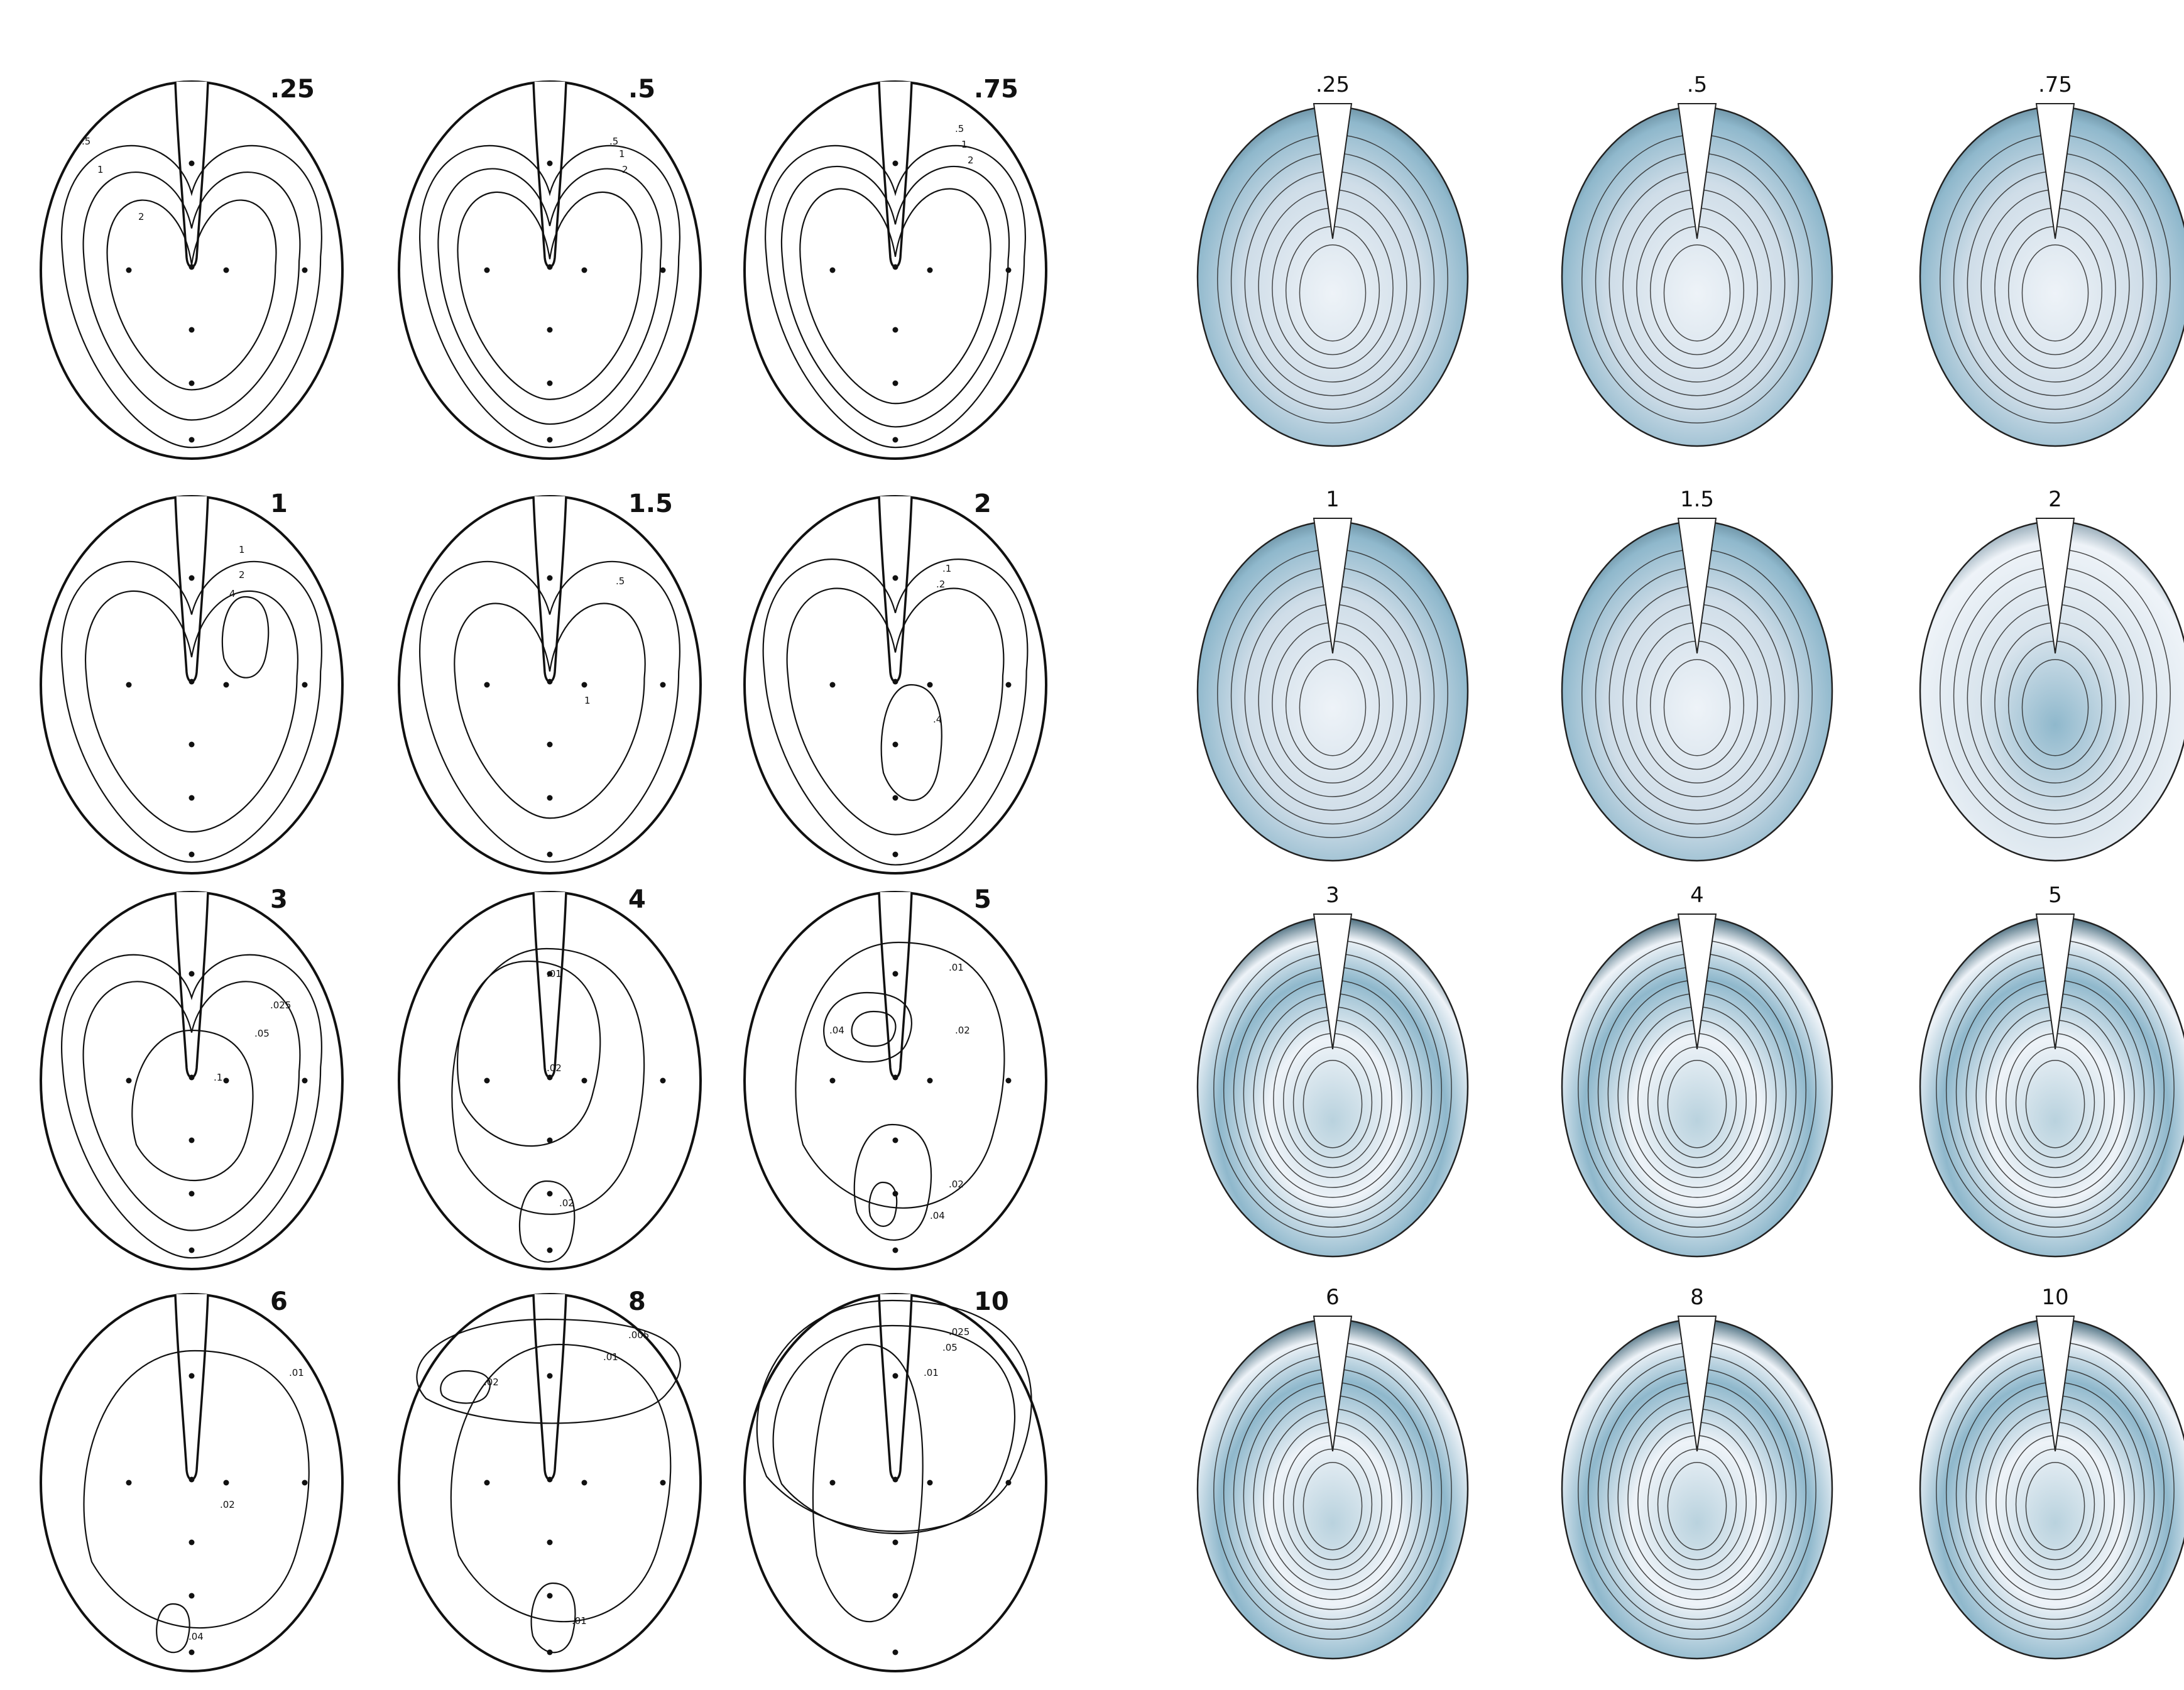  I want to click on panel-label: 1.5, so click(1697, 499).